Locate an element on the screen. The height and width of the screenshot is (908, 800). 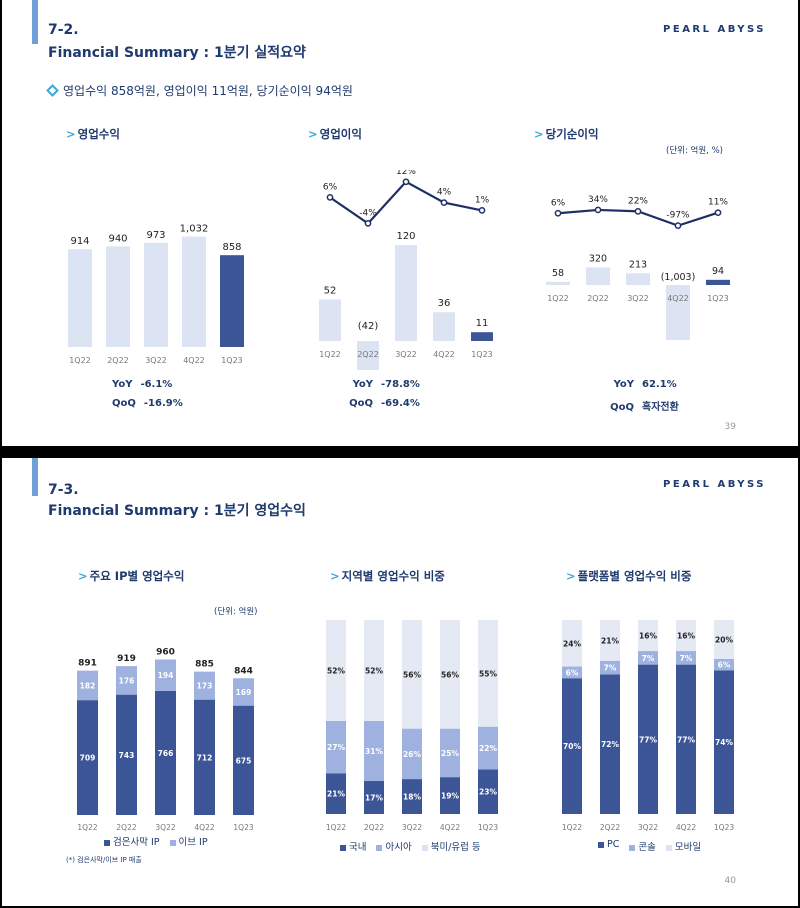
line-label: 1% is located at coordinates (482, 200).